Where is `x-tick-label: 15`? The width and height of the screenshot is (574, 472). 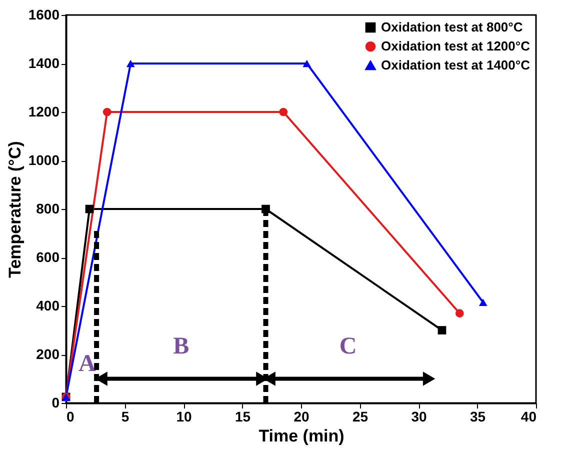
x-tick-label: 15 is located at coordinates (242, 416).